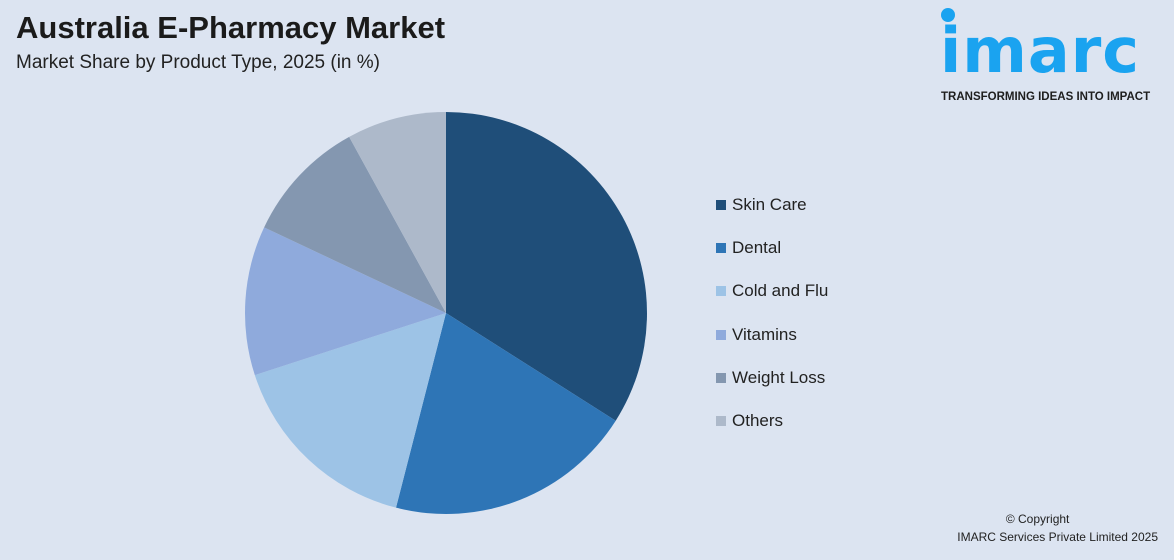 The image size is (1174, 560). What do you see at coordinates (1057, 537) in the screenshot?
I see `copyright-company: IMARC Services Private Limited 2025` at bounding box center [1057, 537].